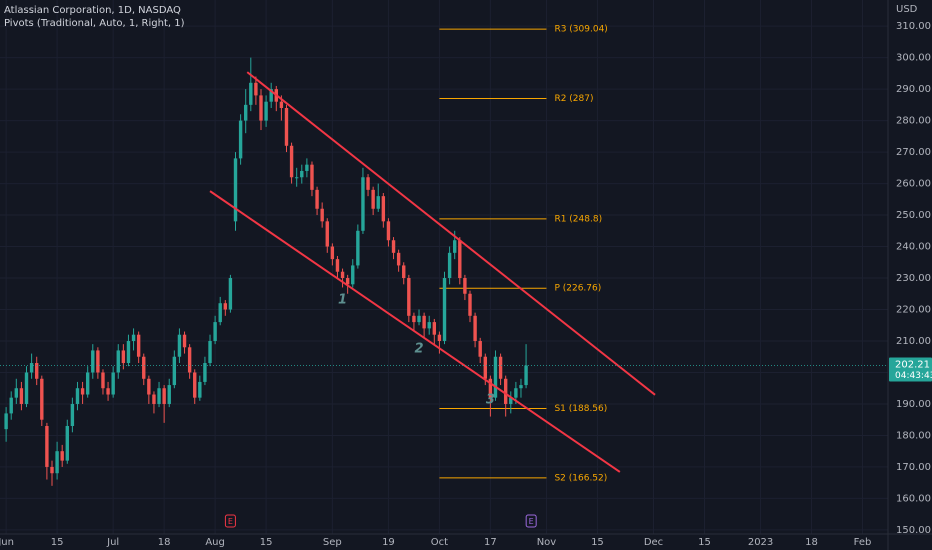 The height and width of the screenshot is (550, 932). Describe the element at coordinates (913, 58) in the screenshot. I see `y-tick-label: 300.00` at that location.